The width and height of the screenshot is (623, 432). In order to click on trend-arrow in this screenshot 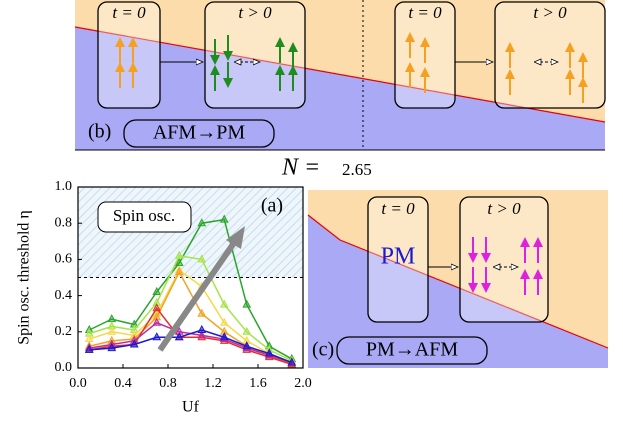, I will do `click(198, 295)`.